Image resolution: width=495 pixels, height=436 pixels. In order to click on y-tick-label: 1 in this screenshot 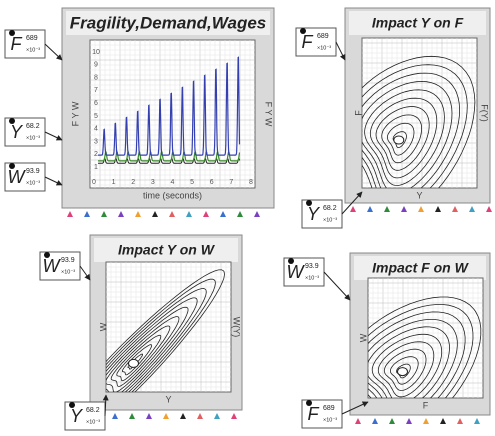, I will do `click(96, 167)`.